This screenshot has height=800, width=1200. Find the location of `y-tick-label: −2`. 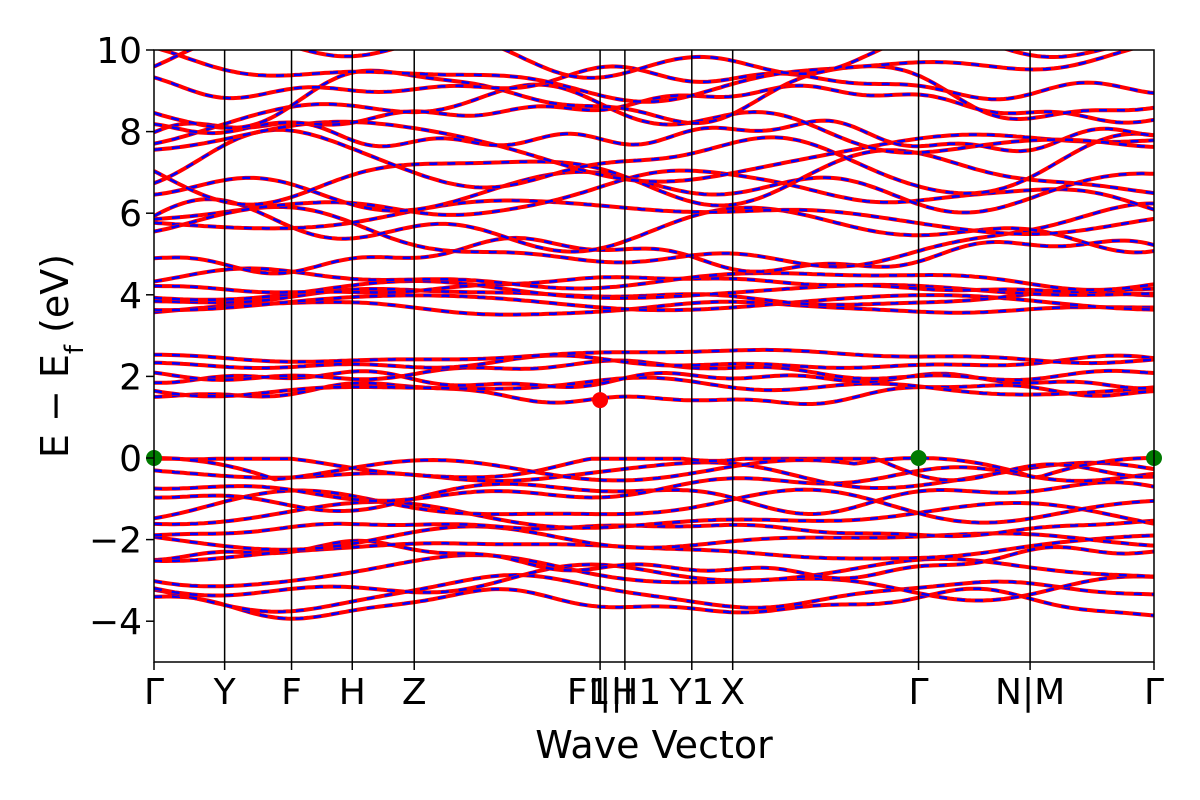

y-tick-label: −2 is located at coordinates (115, 541).